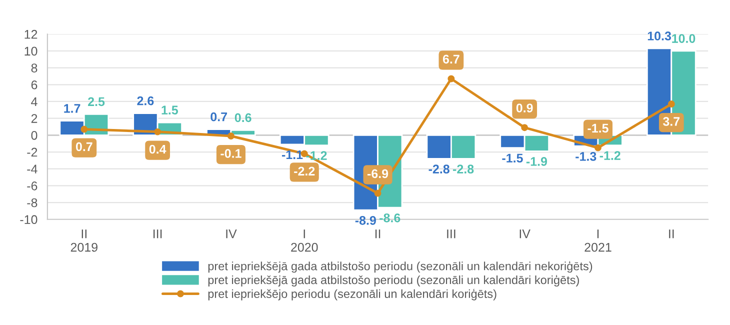 The image size is (730, 325). I want to click on legend-label: pret iepriekšējo periodu (sezonāli un kalendāri koriģēts), so click(352, 294).